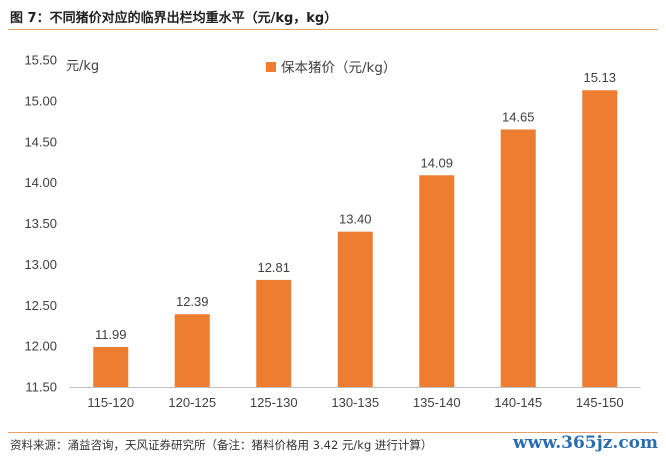 The width and height of the screenshot is (666, 460). I want to click on y-unit-label: 元/kg, so click(82, 66).